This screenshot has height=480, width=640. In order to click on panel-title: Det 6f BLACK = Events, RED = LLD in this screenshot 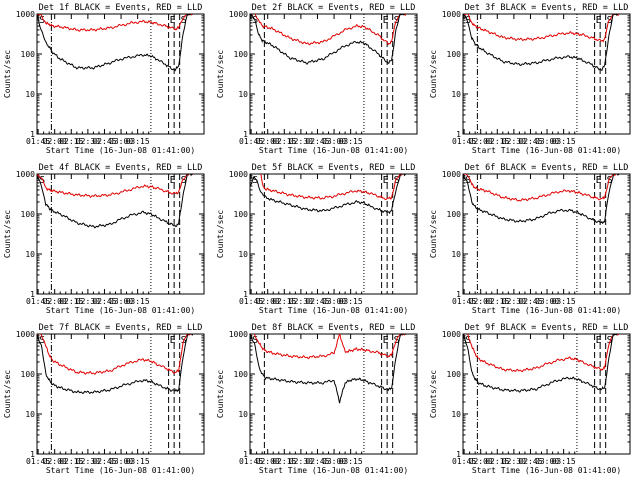, I will do `click(547, 168)`.